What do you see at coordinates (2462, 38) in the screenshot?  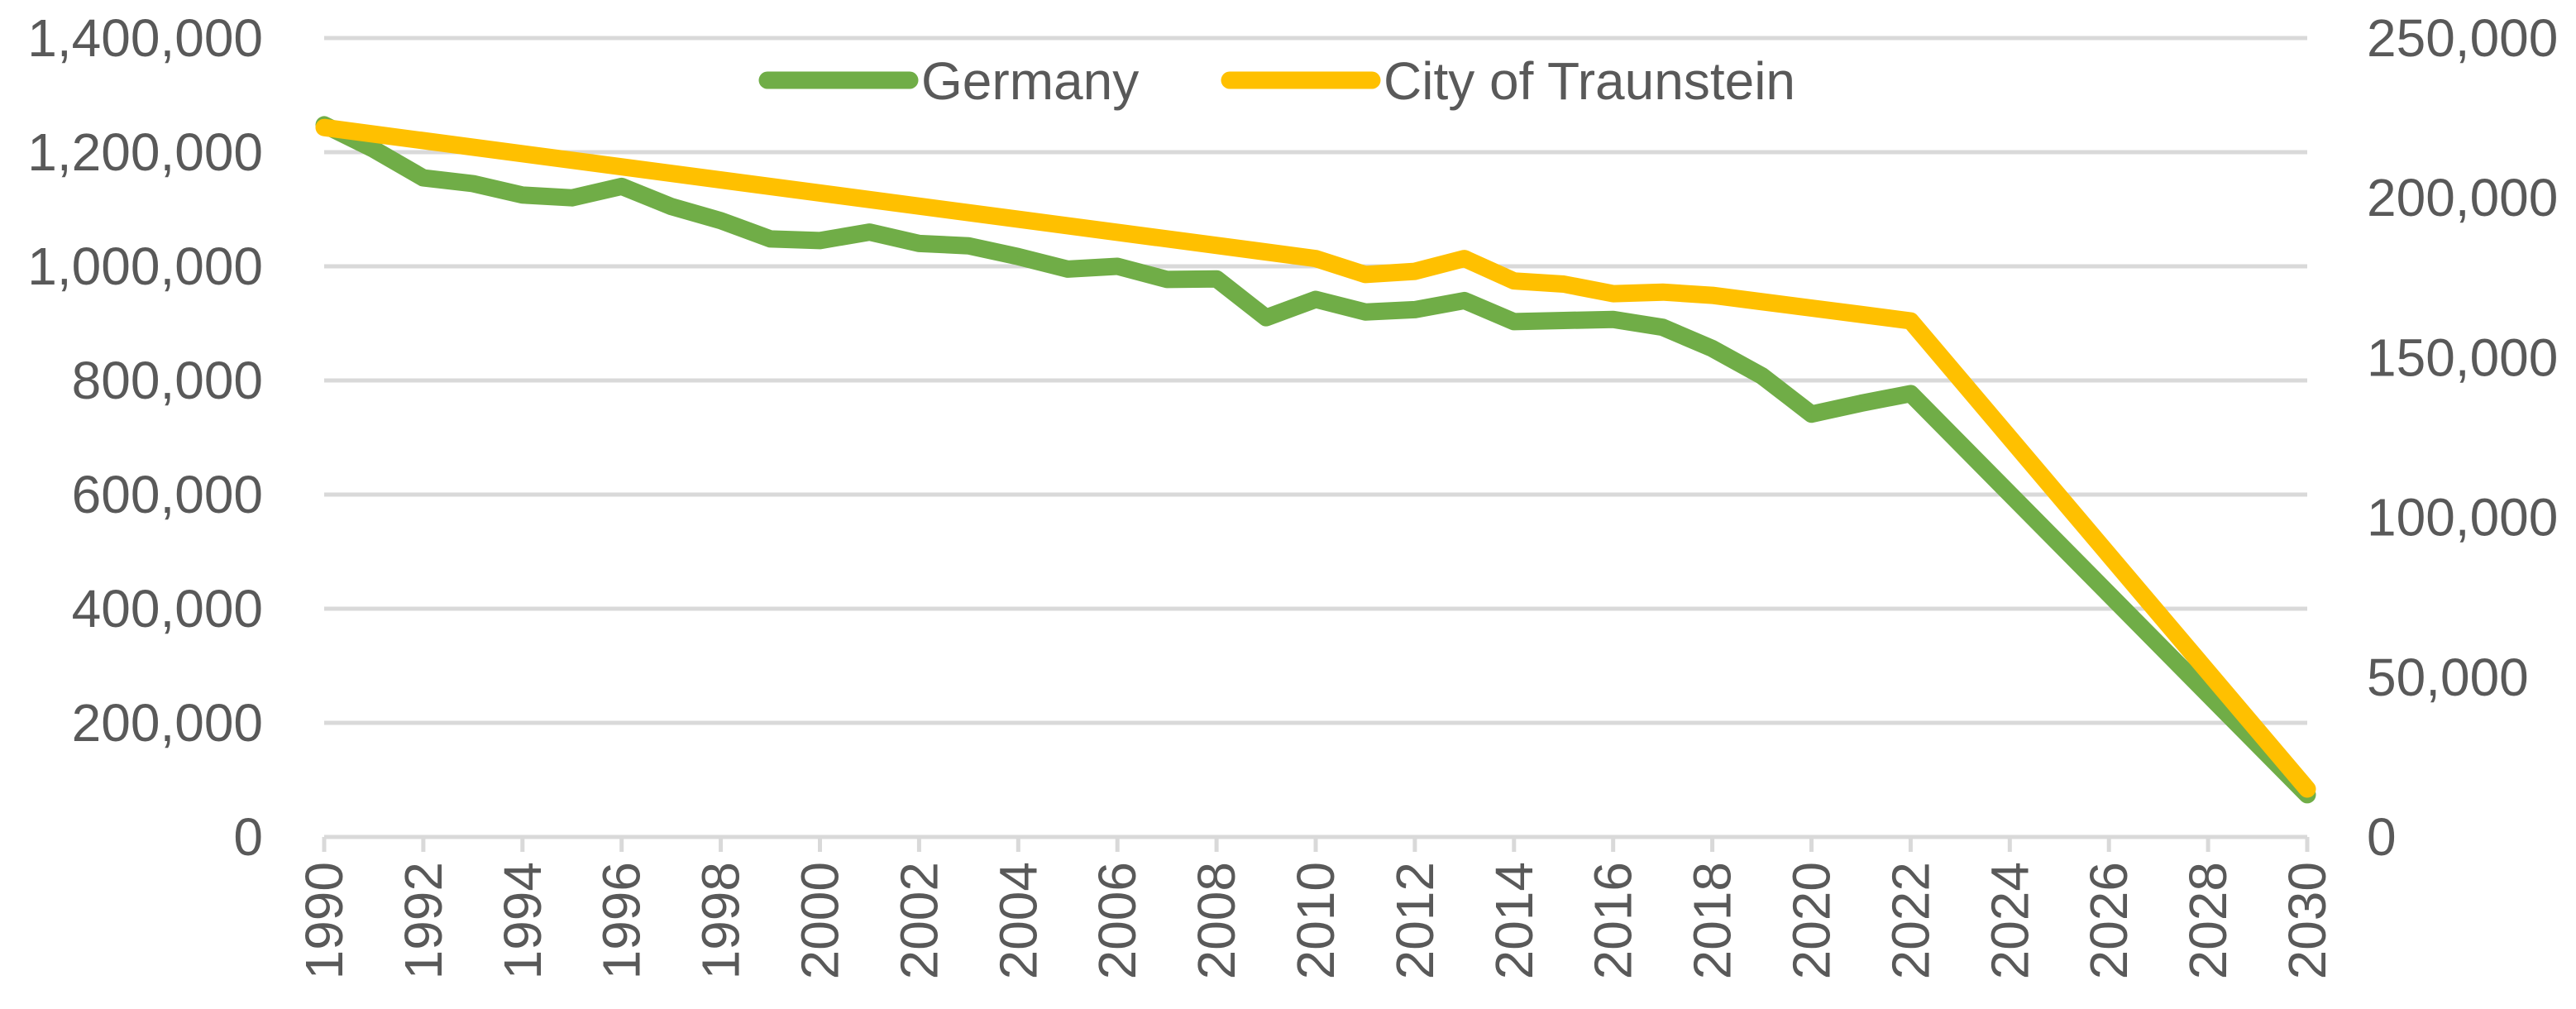 I see `y-right-tick-label: 250,000` at bounding box center [2462, 38].